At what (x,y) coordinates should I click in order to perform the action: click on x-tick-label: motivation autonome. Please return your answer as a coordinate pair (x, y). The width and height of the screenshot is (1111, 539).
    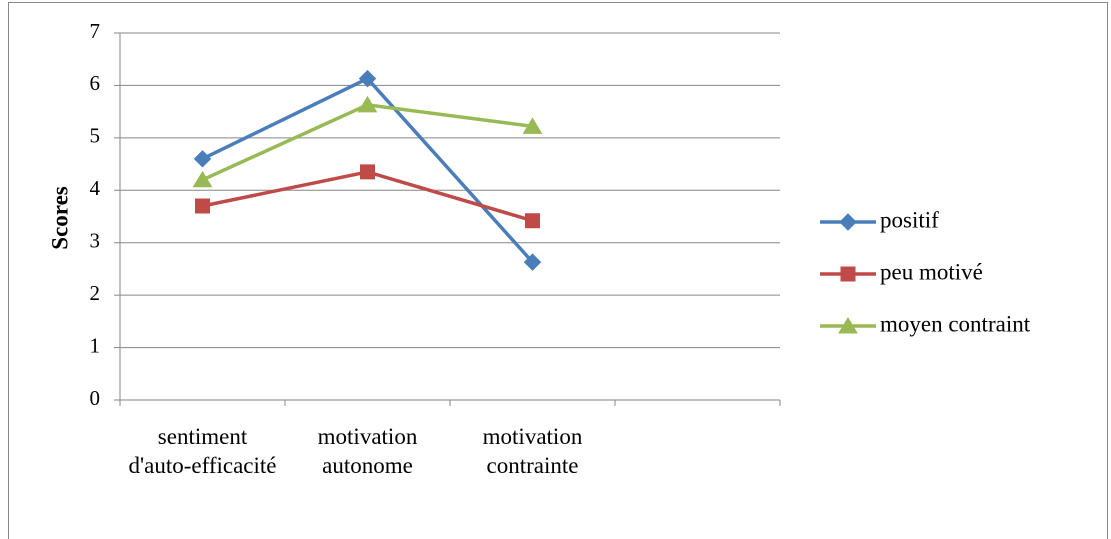
    Looking at the image, I should click on (367, 451).